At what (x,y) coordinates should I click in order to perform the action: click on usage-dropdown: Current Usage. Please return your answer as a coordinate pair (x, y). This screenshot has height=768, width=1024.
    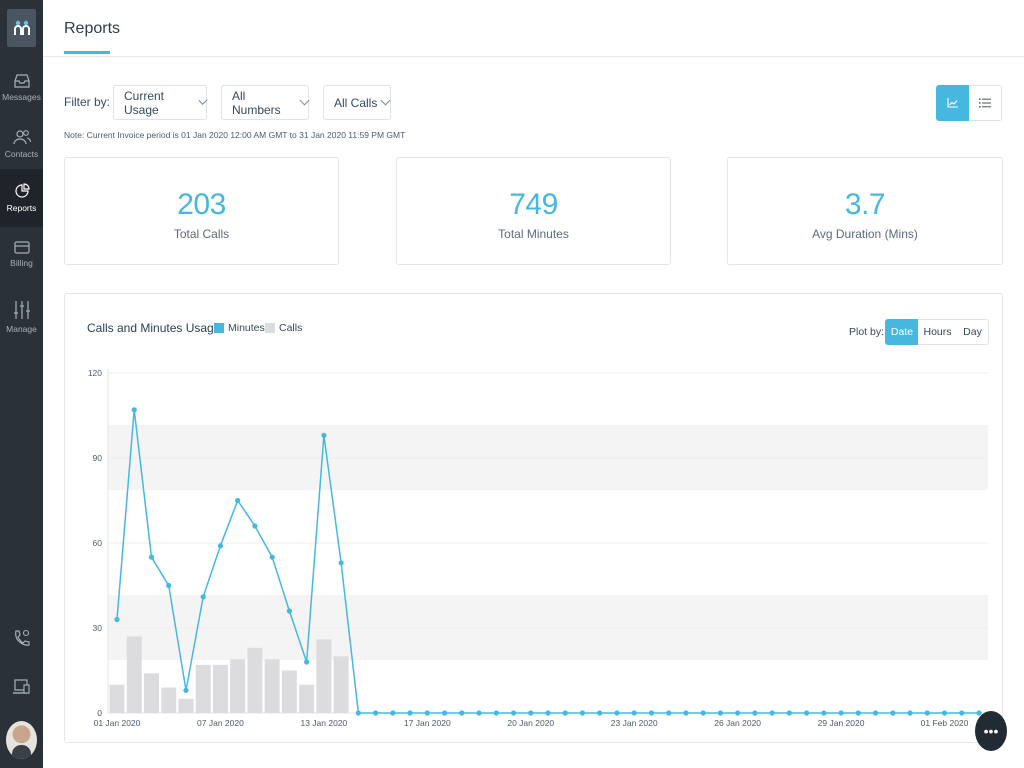
    Looking at the image, I should click on (160, 102).